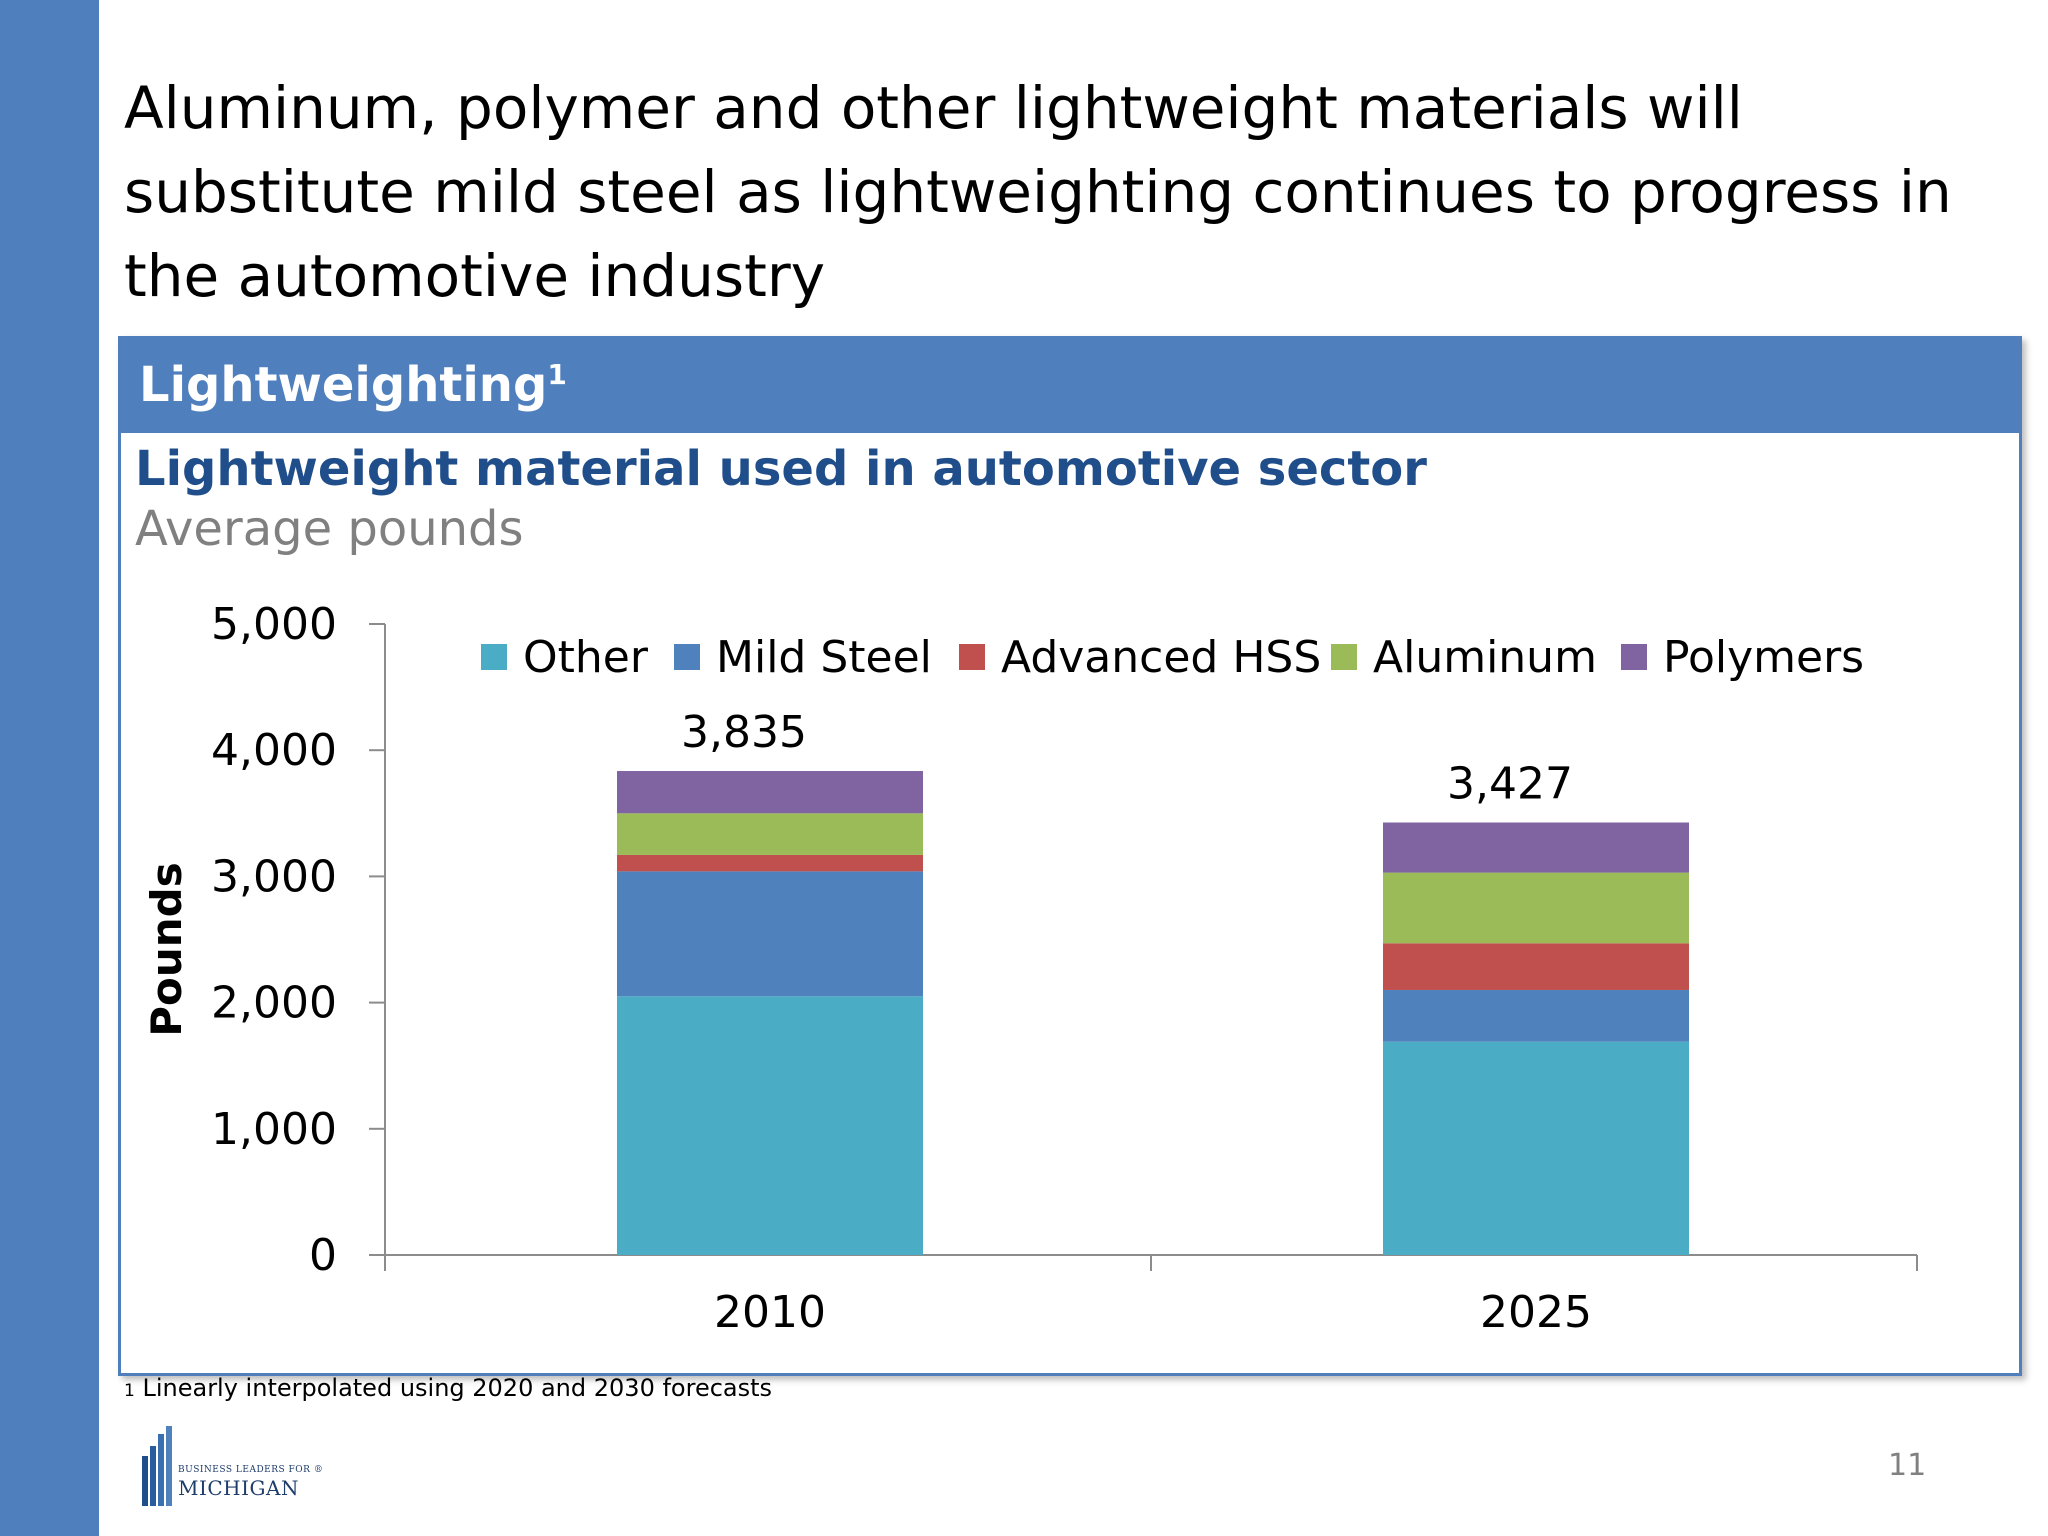 Image resolution: width=2048 pixels, height=1536 pixels. I want to click on bar-advanced-hss-2010, so click(770, 863).